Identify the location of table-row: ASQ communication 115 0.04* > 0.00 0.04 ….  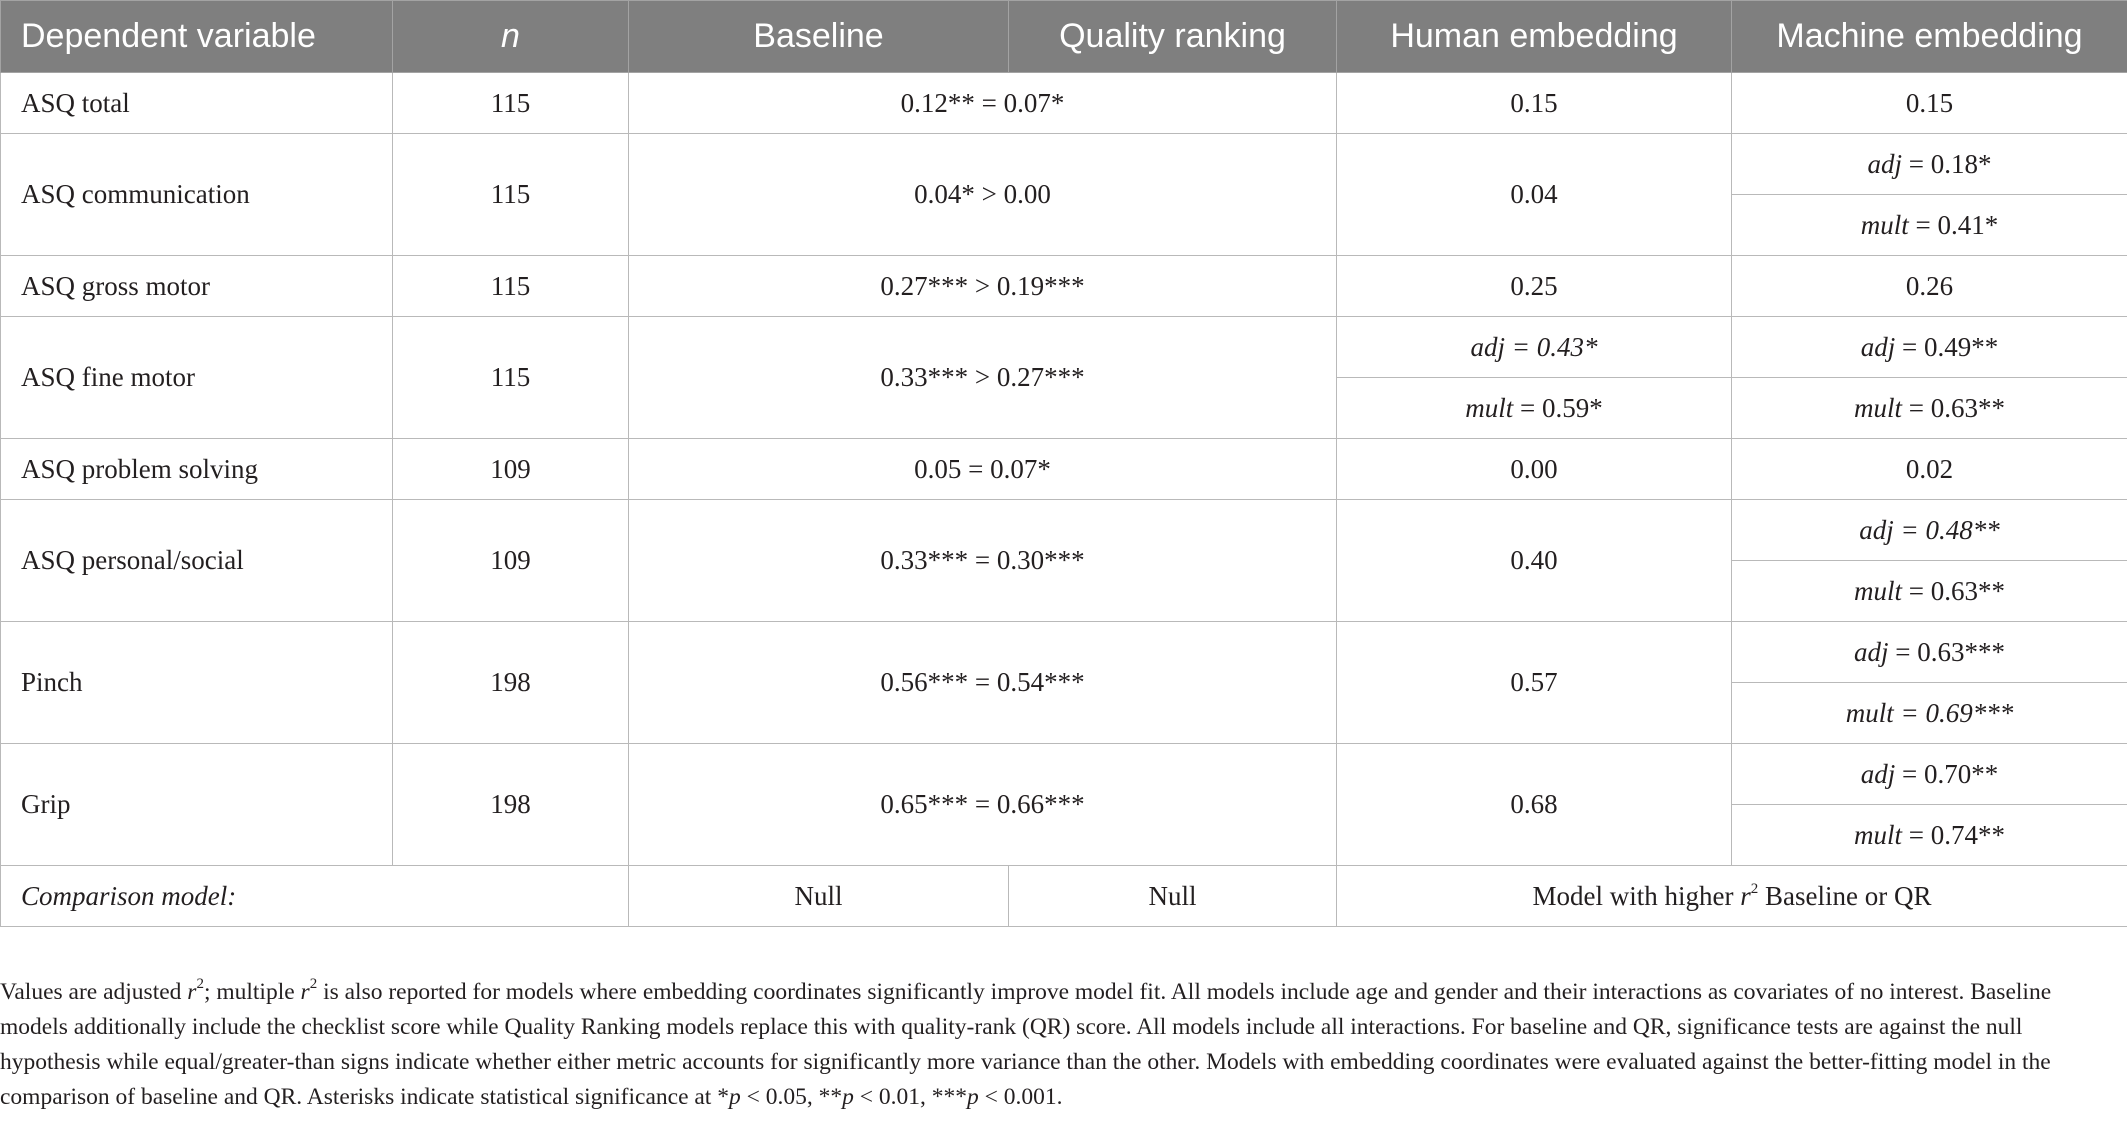
(1063, 194).